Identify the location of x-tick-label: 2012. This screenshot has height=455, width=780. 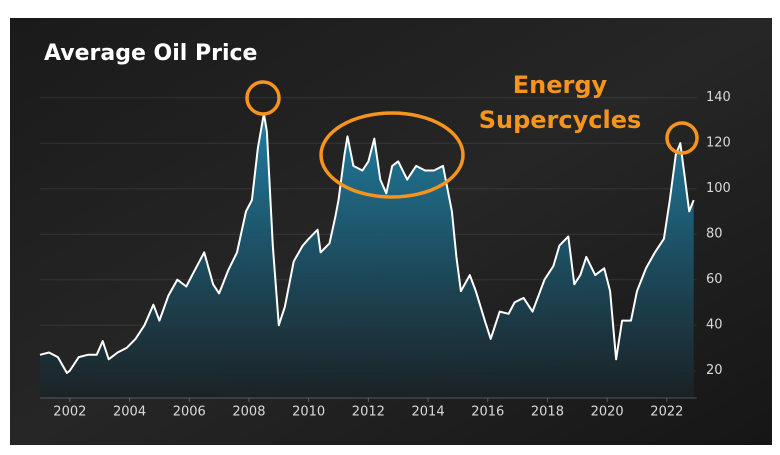
(368, 412).